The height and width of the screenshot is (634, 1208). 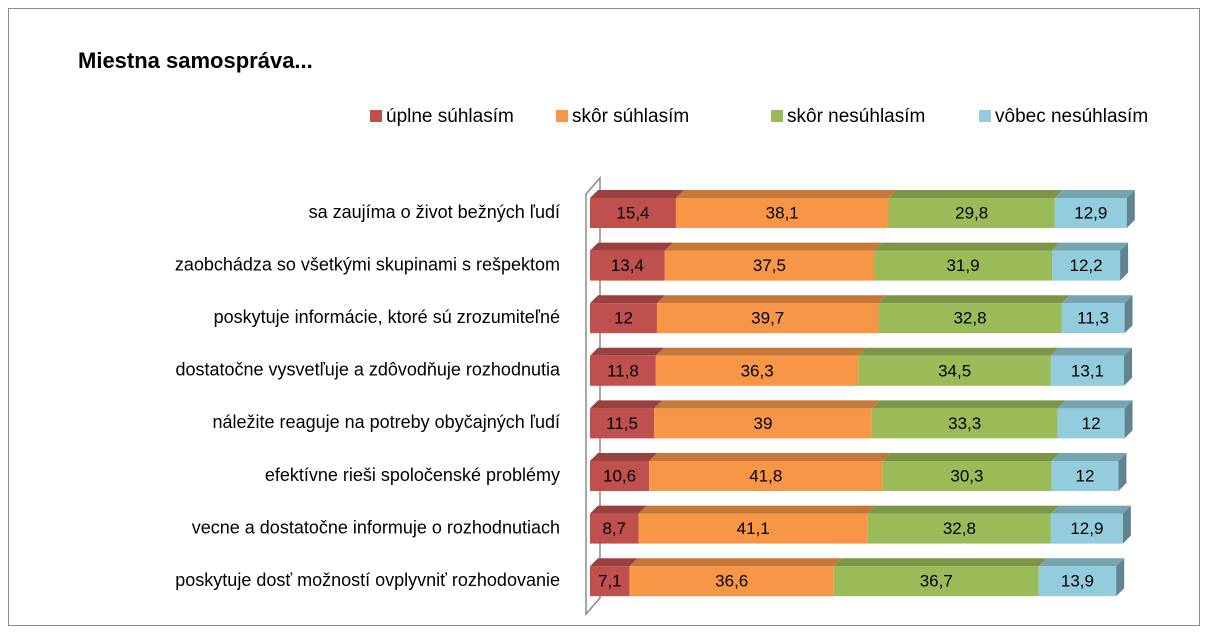 I want to click on value-label: 36,7, so click(x=936, y=581).